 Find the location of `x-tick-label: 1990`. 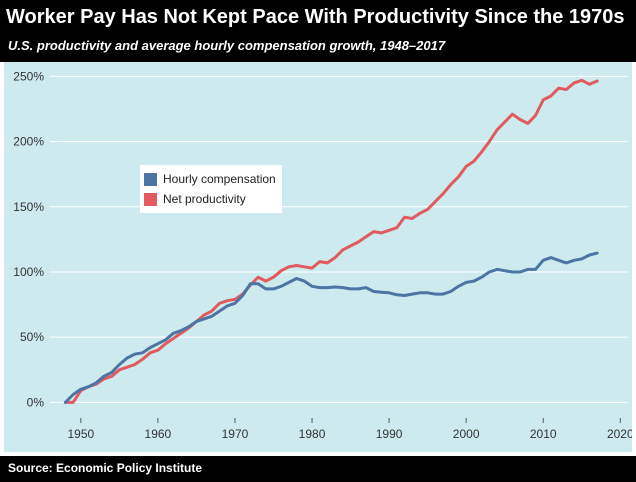

x-tick-label: 1990 is located at coordinates (389, 434).